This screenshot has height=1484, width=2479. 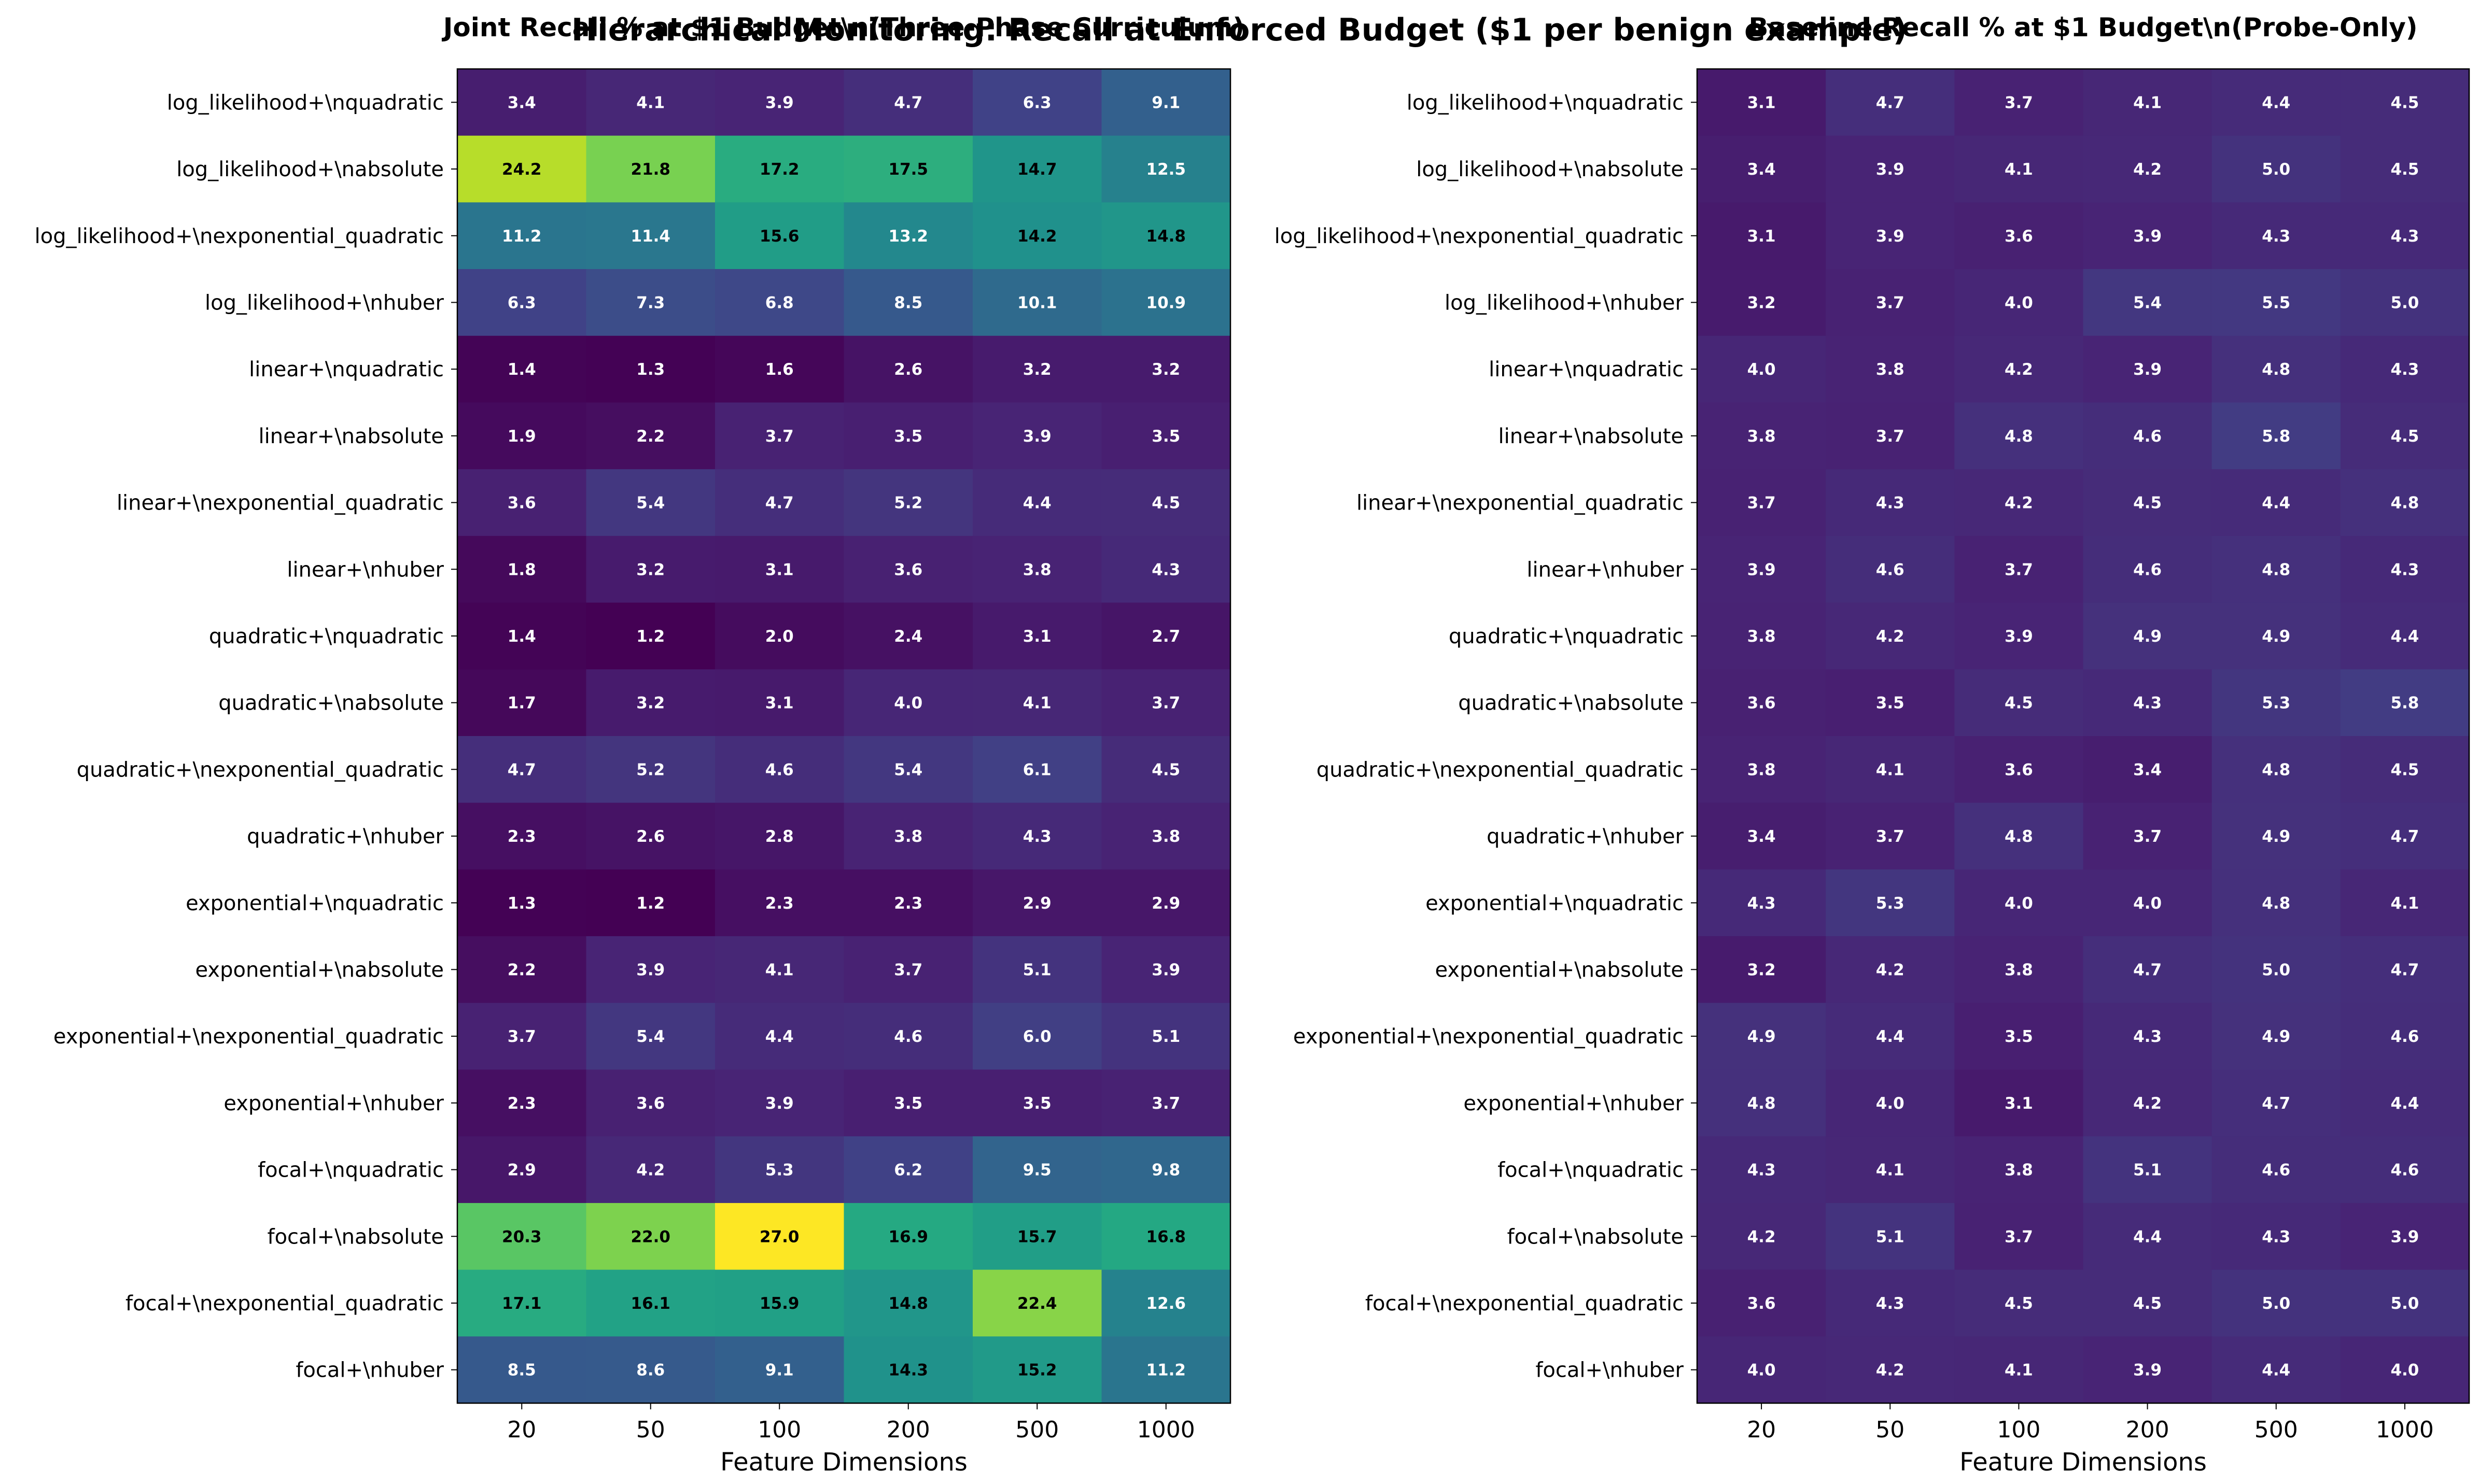 I want to click on cell-value-label: 4.9, so click(x=2276, y=636).